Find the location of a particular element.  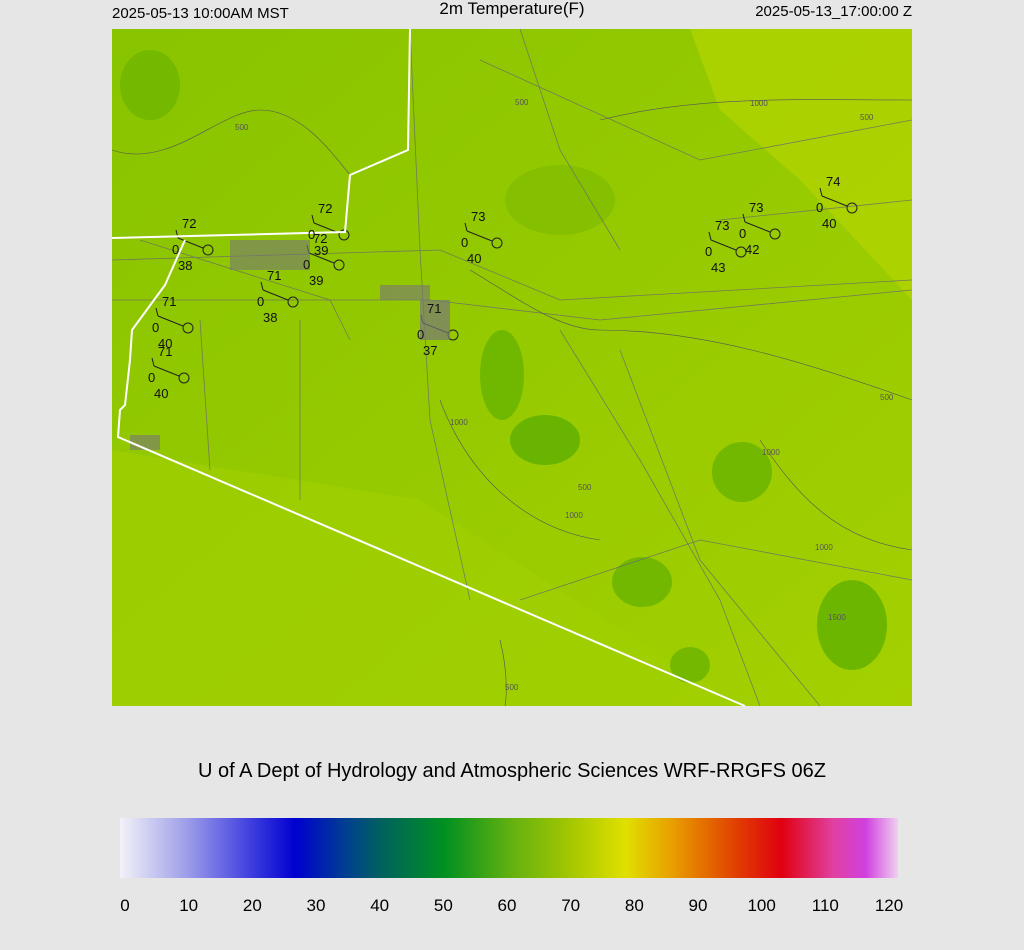

station-dewpoint: 43 is located at coordinates (718, 267).